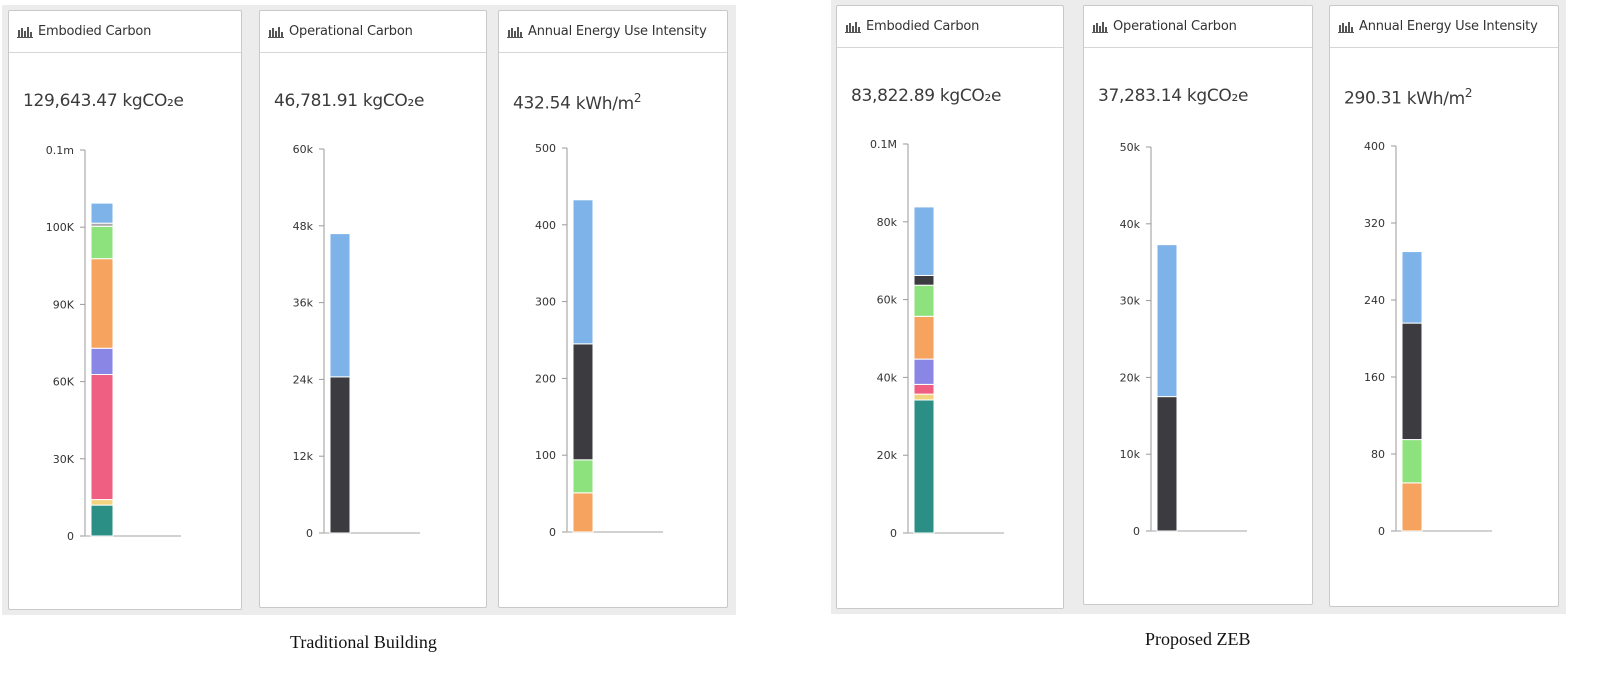 The height and width of the screenshot is (678, 1600). I want to click on stacked-bar-chart: 0 100 200 300 400 500, so click(599, 340).